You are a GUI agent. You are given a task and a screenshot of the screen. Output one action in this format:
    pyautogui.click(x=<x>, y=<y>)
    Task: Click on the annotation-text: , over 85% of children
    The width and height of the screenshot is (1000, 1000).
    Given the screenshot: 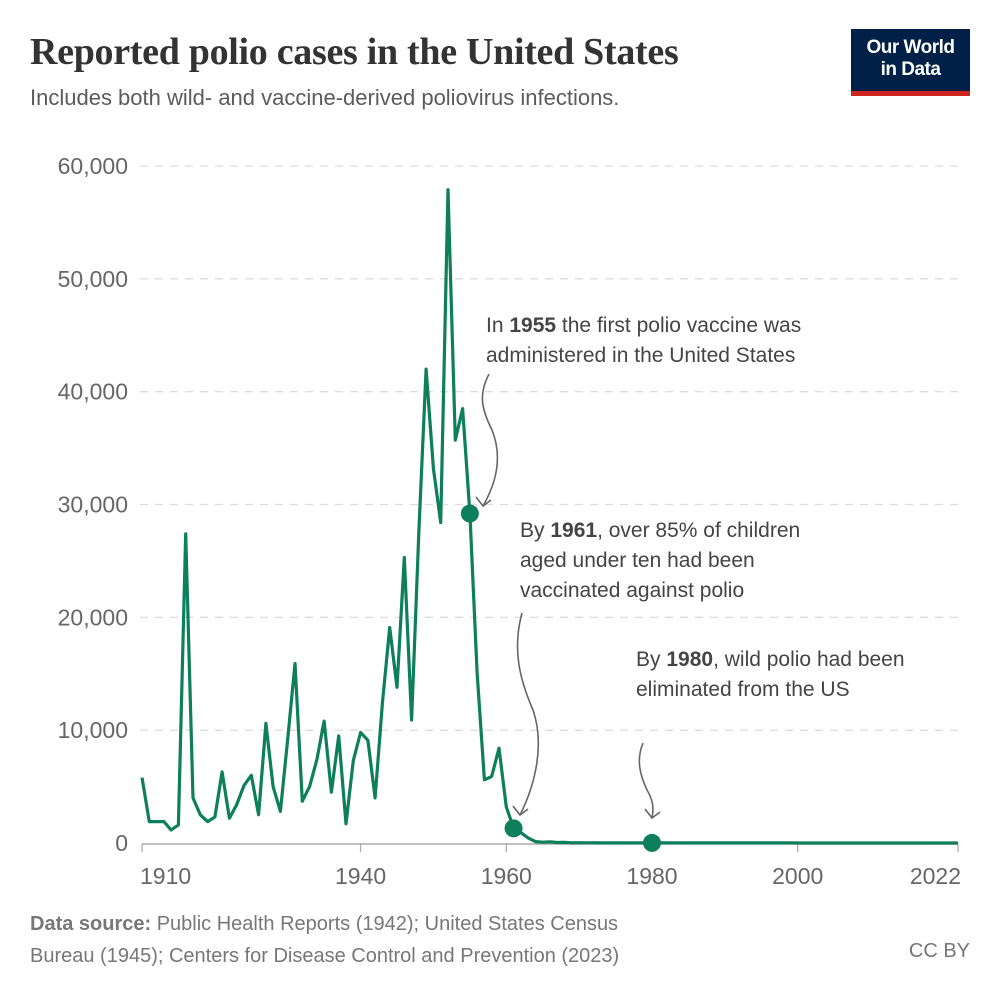 What is the action you would take?
    pyautogui.click(x=699, y=530)
    